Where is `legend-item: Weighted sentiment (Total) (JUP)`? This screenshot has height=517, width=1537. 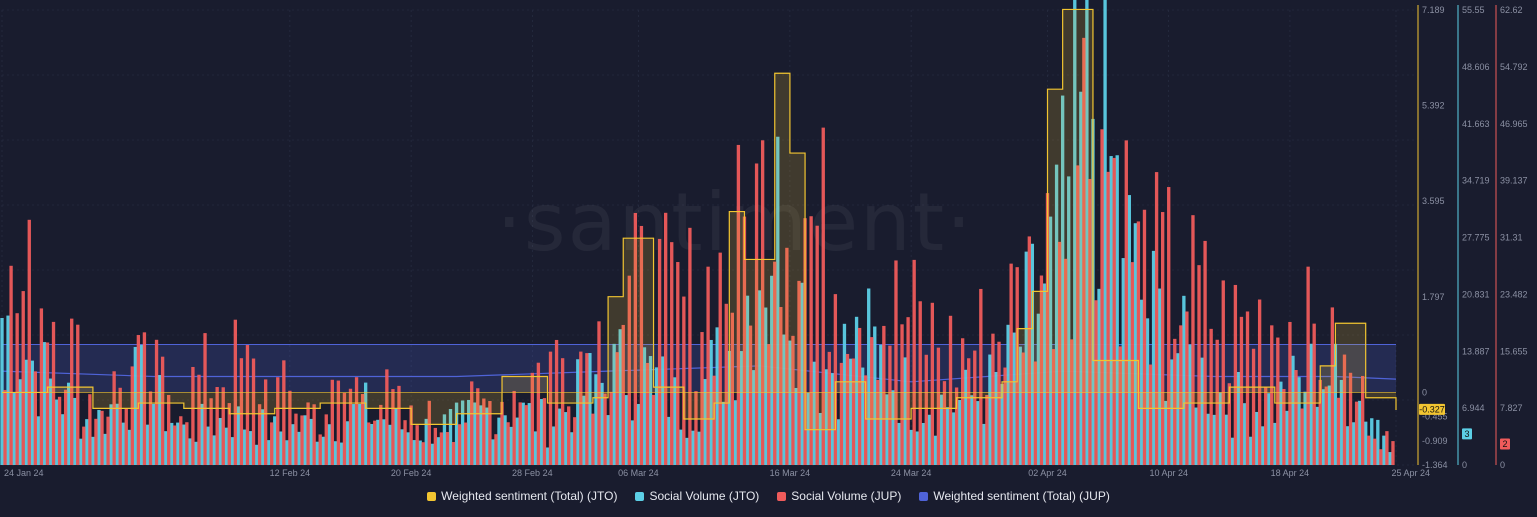 legend-item: Weighted sentiment (Total) (JUP) is located at coordinates (1014, 496).